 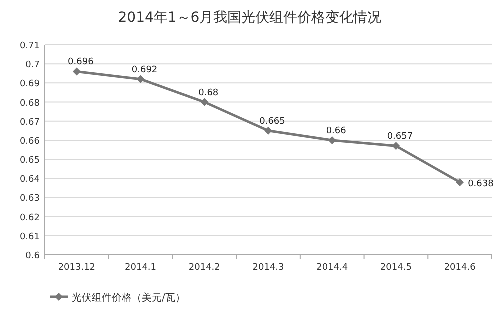 What do you see at coordinates (332, 268) in the screenshot?
I see `x-tick-label: 2014.4` at bounding box center [332, 268].